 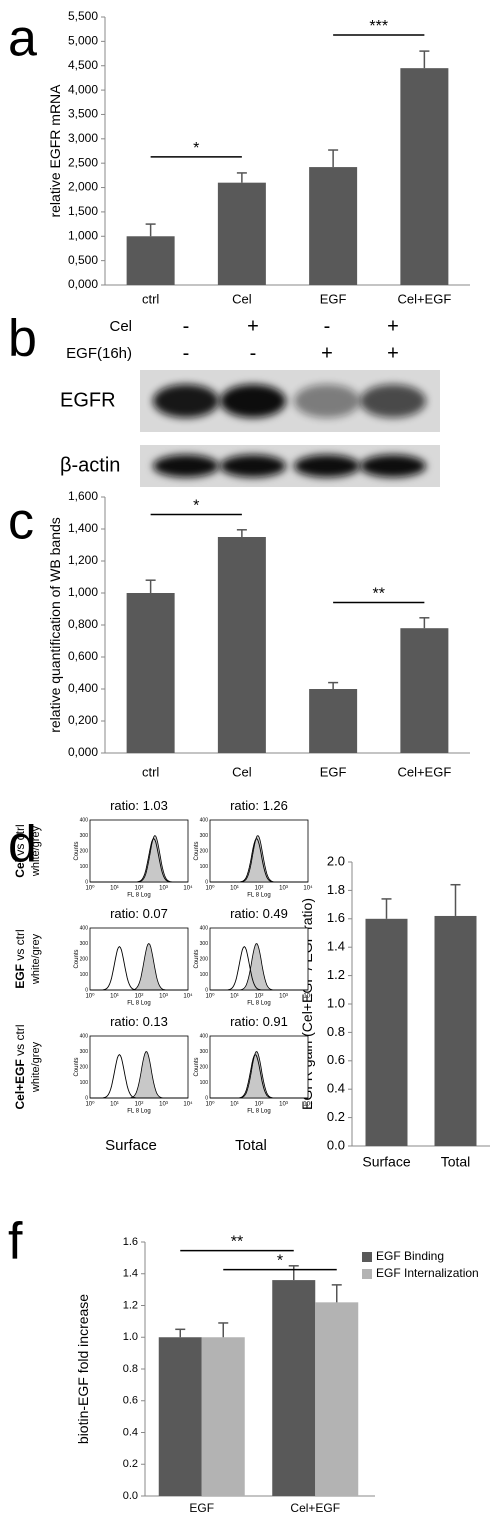 What do you see at coordinates (336, 946) in the screenshot?
I see `y-tick-label: 1.4` at bounding box center [336, 946].